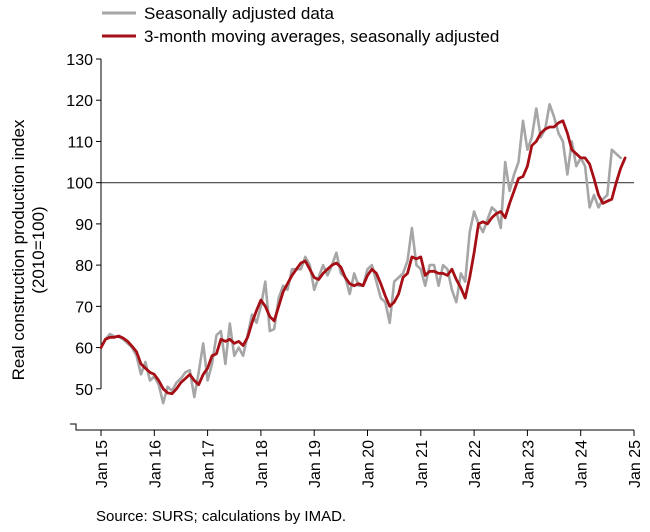  I want to click on x-tick-label: Jan 17, so click(209, 464).